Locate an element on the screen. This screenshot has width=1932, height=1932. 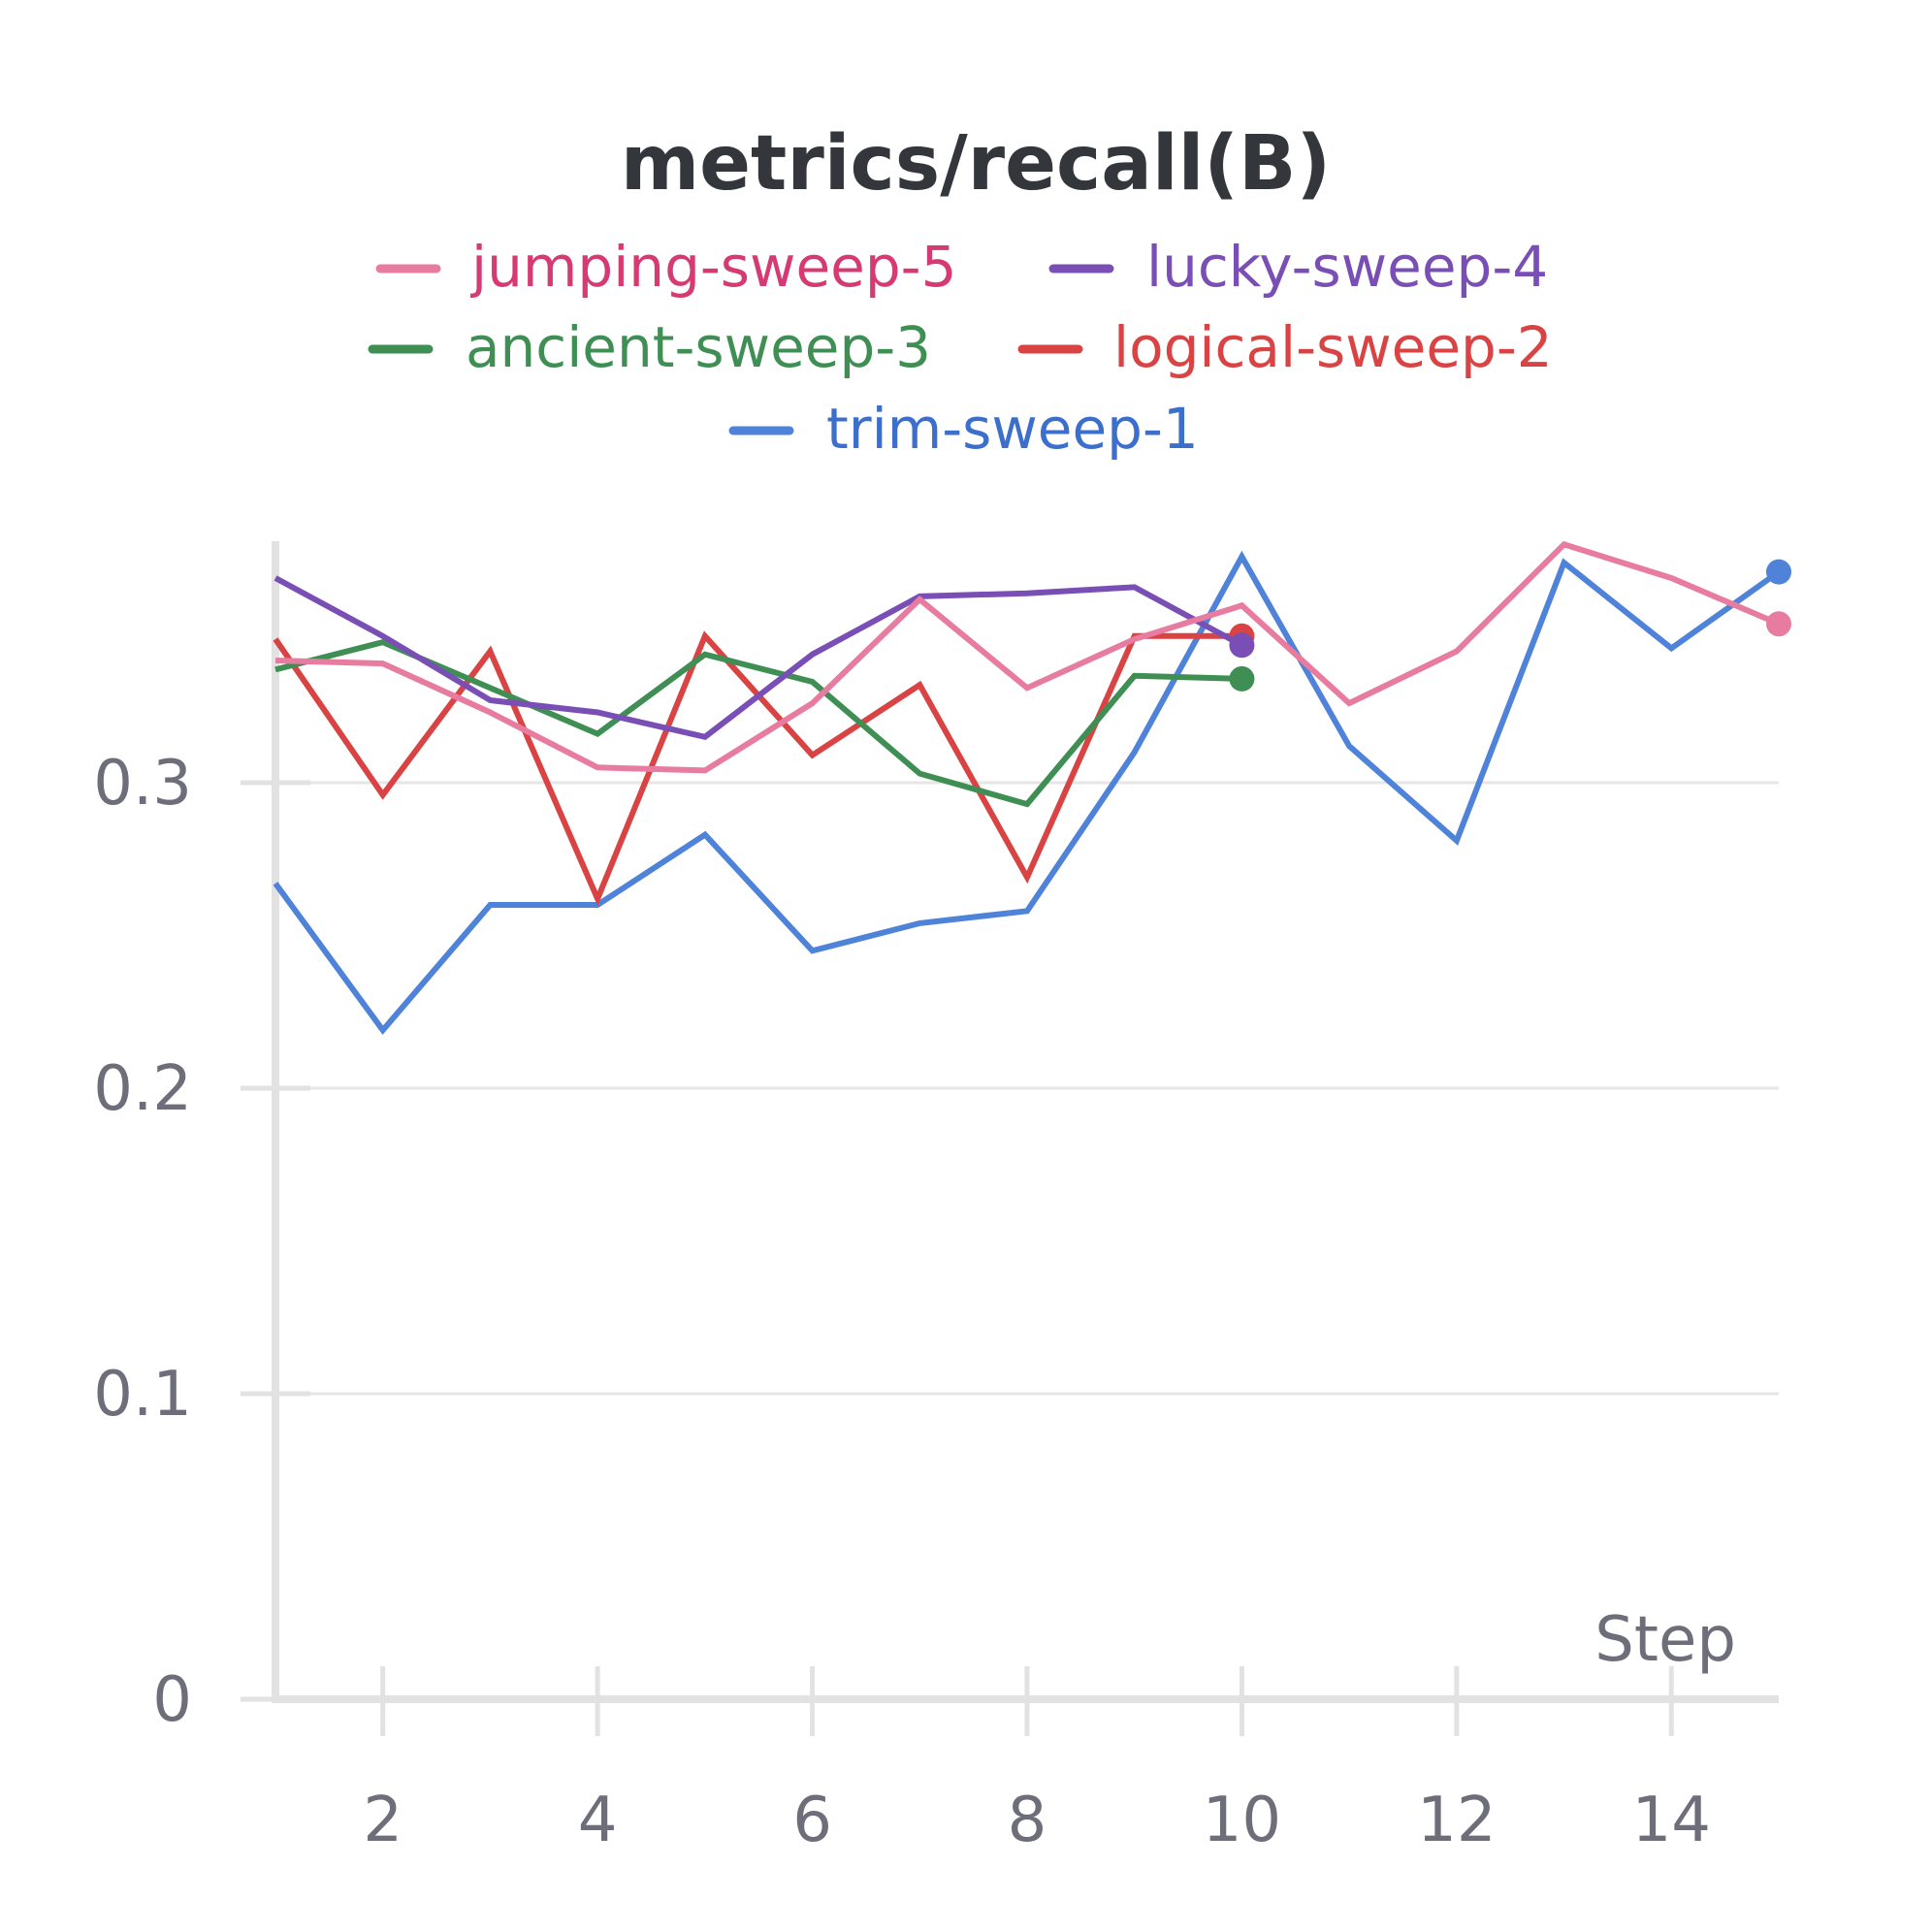
chart-title: metrics/recall(B) is located at coordinates (976, 164).